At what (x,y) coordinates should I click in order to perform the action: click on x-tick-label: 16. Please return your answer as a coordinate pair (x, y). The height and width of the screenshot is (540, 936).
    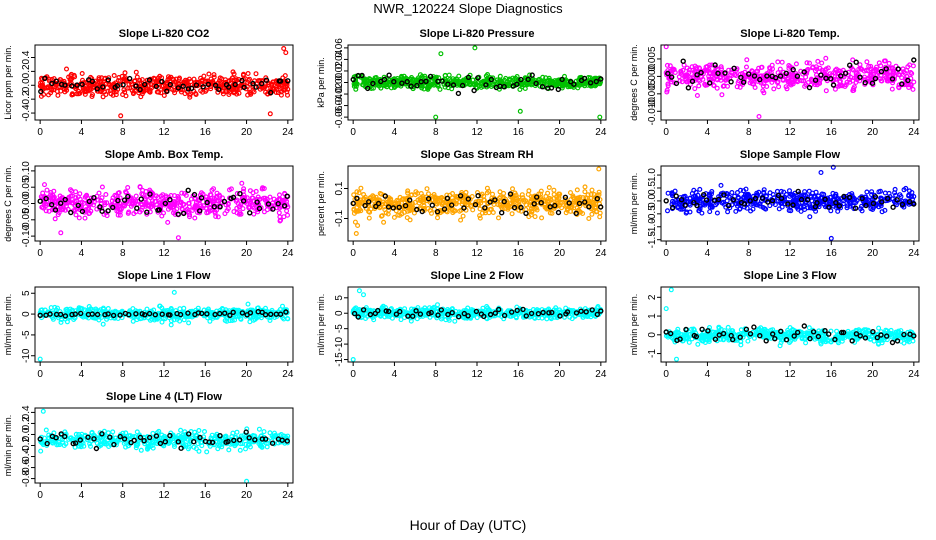
    Looking at the image, I should click on (832, 132).